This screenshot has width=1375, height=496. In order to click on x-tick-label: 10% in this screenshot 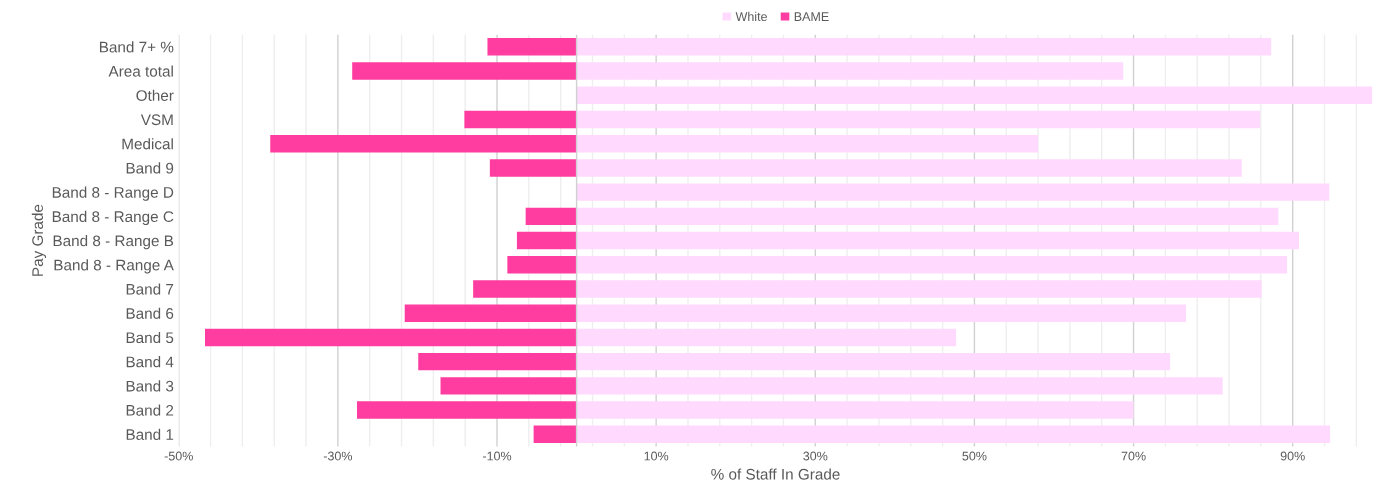, I will do `click(656, 456)`.